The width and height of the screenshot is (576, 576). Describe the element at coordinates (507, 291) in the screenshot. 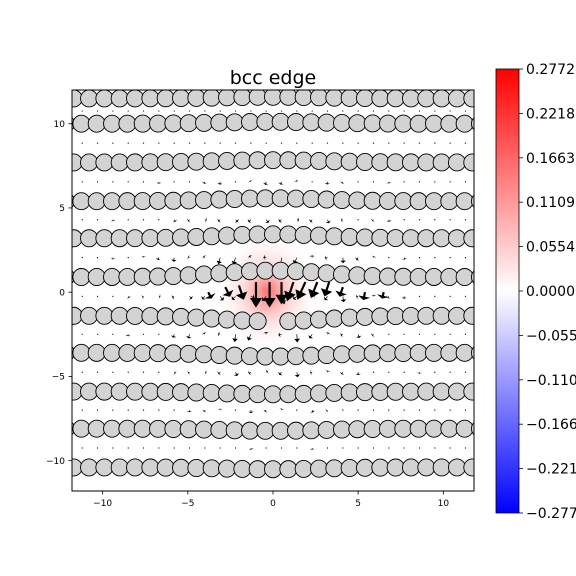

I see `colorbar-gradient` at that location.